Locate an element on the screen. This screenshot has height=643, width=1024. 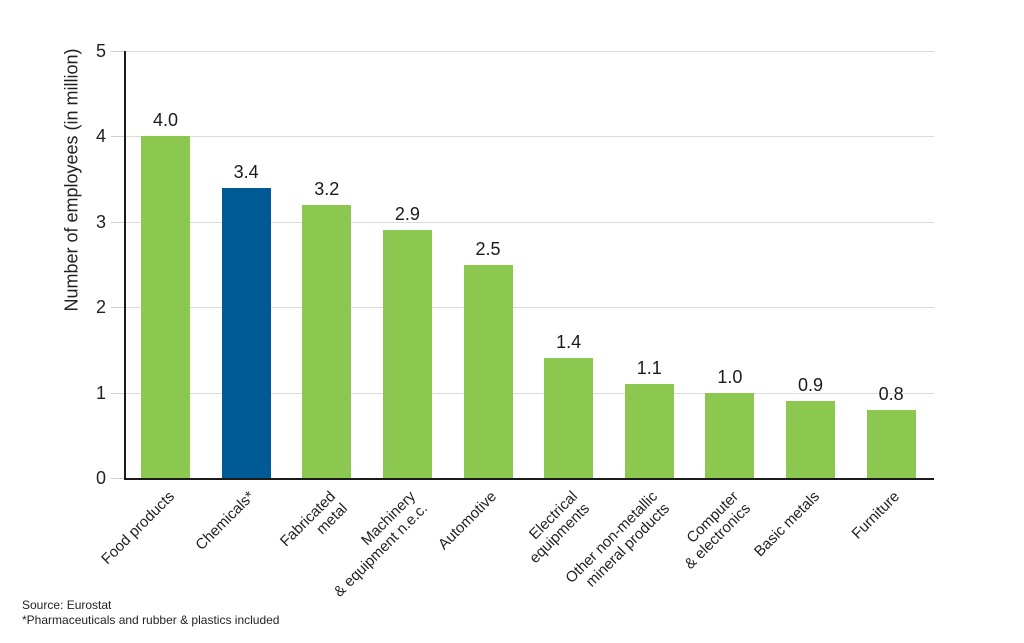
bar-value-label: 1.4 is located at coordinates (569, 342).